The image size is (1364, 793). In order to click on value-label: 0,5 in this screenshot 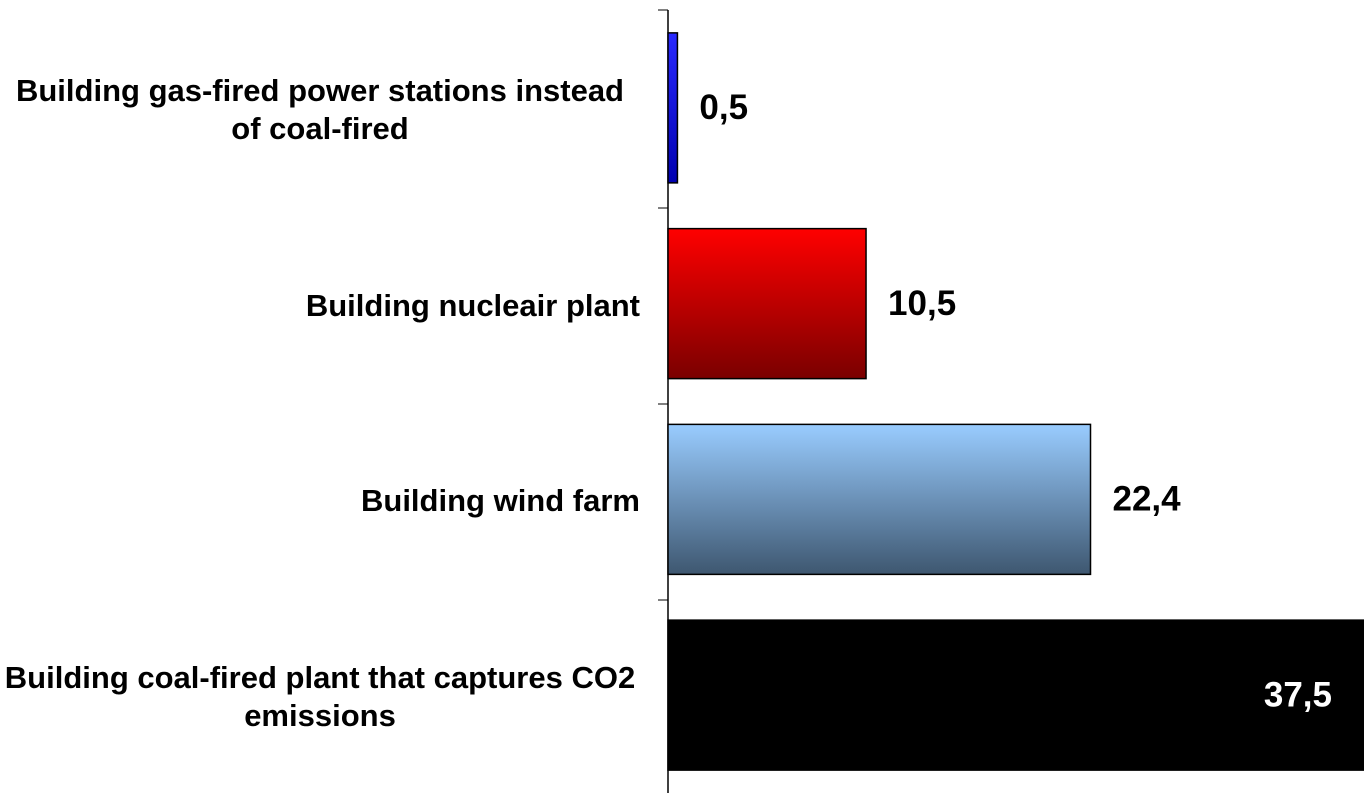, I will do `click(723, 107)`.